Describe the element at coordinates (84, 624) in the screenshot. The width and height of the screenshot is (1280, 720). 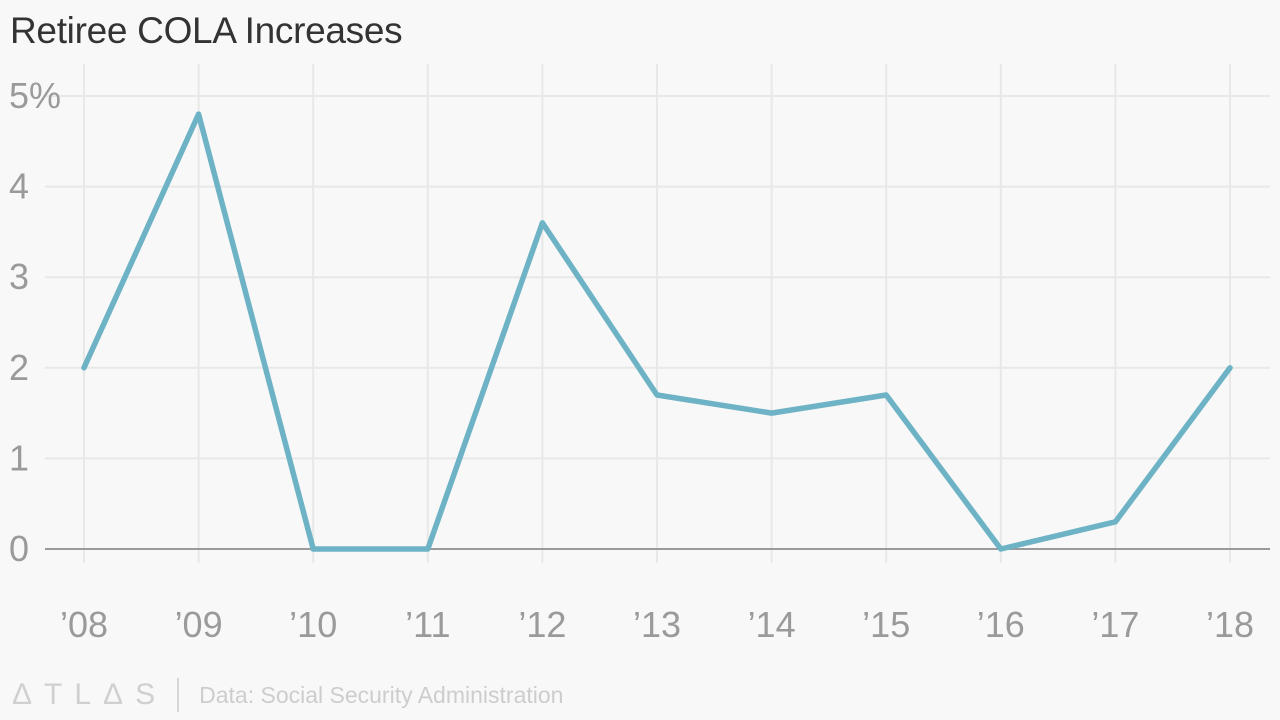
I see `x-tick-label: ’08` at that location.